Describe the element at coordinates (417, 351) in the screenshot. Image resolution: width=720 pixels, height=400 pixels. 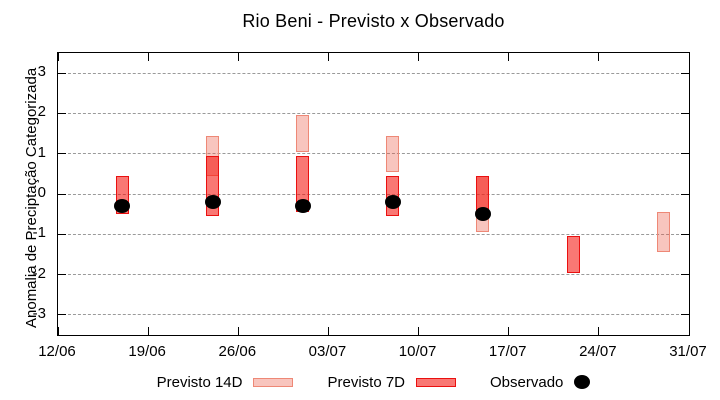
I see `x-tick-label: 10/07` at that location.